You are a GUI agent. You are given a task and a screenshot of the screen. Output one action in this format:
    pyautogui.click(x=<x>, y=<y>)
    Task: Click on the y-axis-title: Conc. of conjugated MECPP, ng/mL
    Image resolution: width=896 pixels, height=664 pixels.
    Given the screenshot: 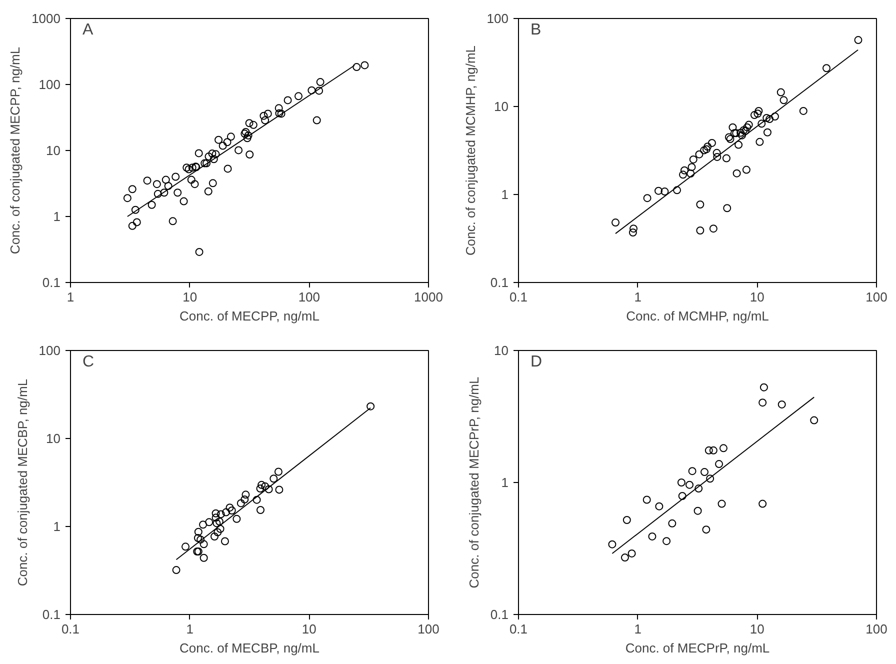 What is the action you would take?
    pyautogui.click(x=15, y=150)
    